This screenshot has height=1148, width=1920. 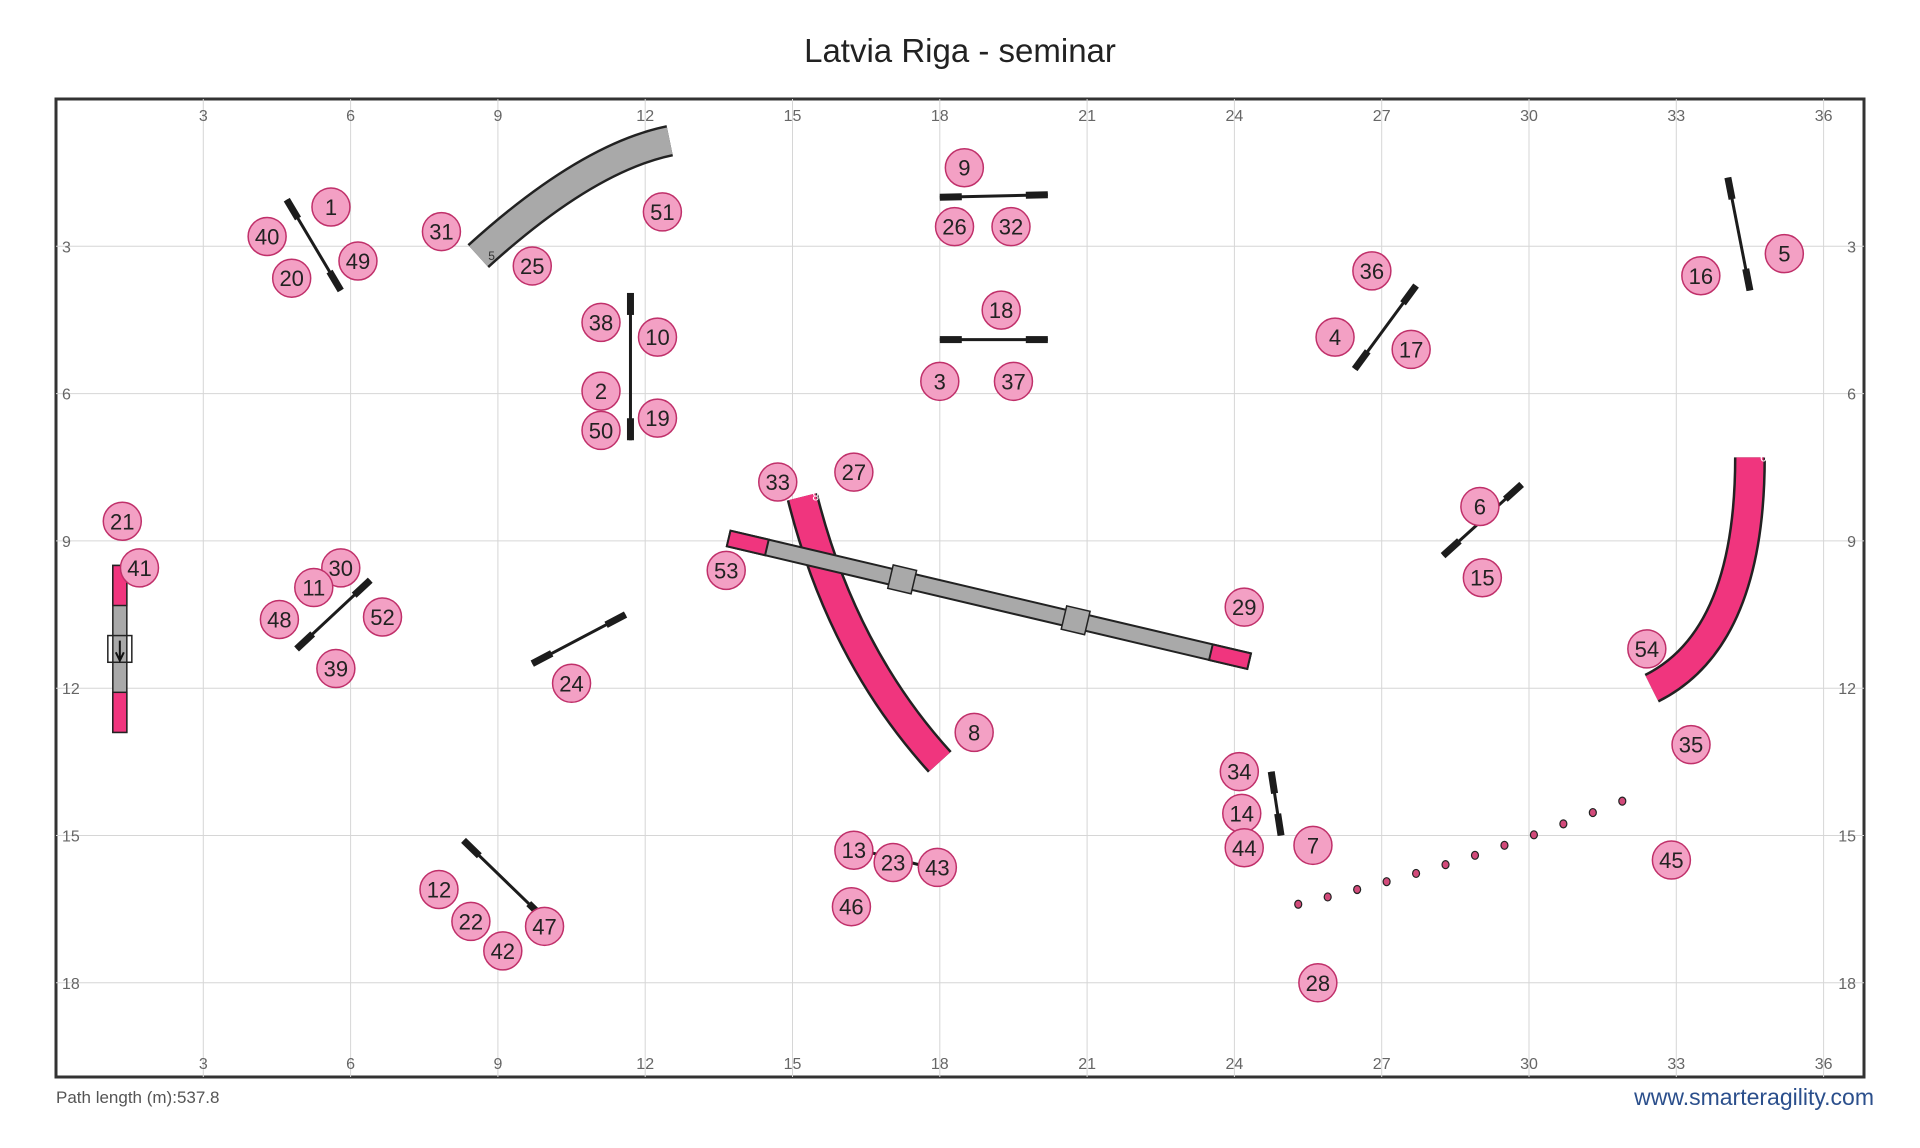 I want to click on number-label: 51, so click(x=662, y=212).